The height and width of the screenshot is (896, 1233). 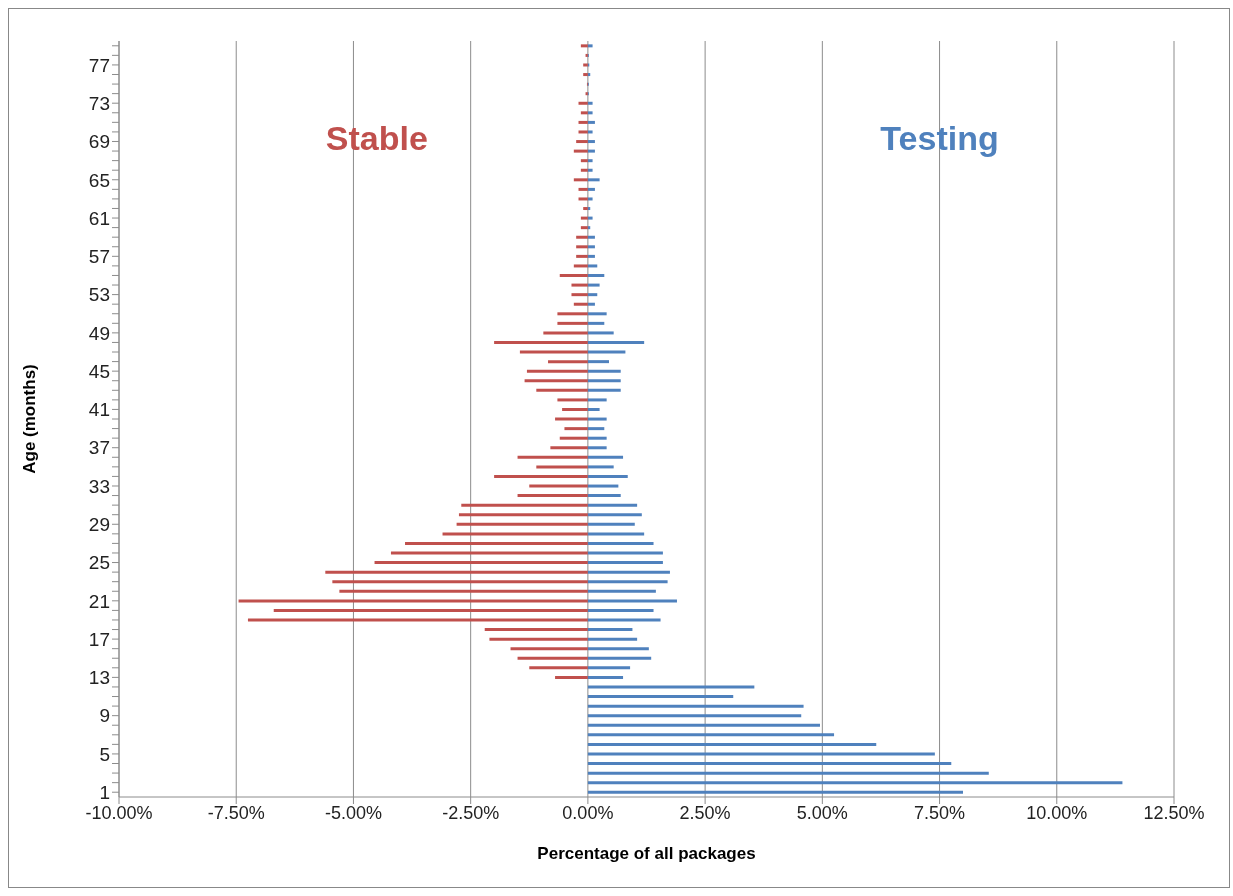 I want to click on y-tick-label: 57, so click(x=99, y=257).